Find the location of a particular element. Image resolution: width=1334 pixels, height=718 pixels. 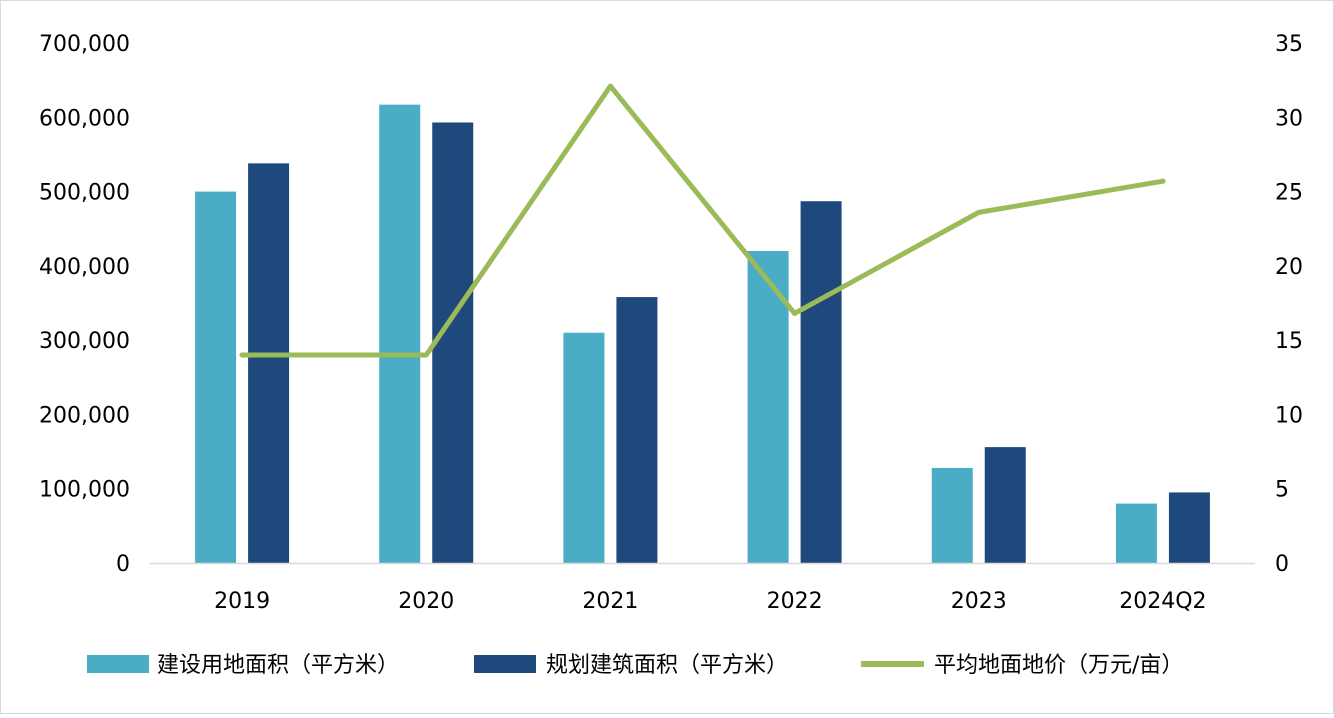

y-left-tick-label: 400,000 is located at coordinates (84, 267).